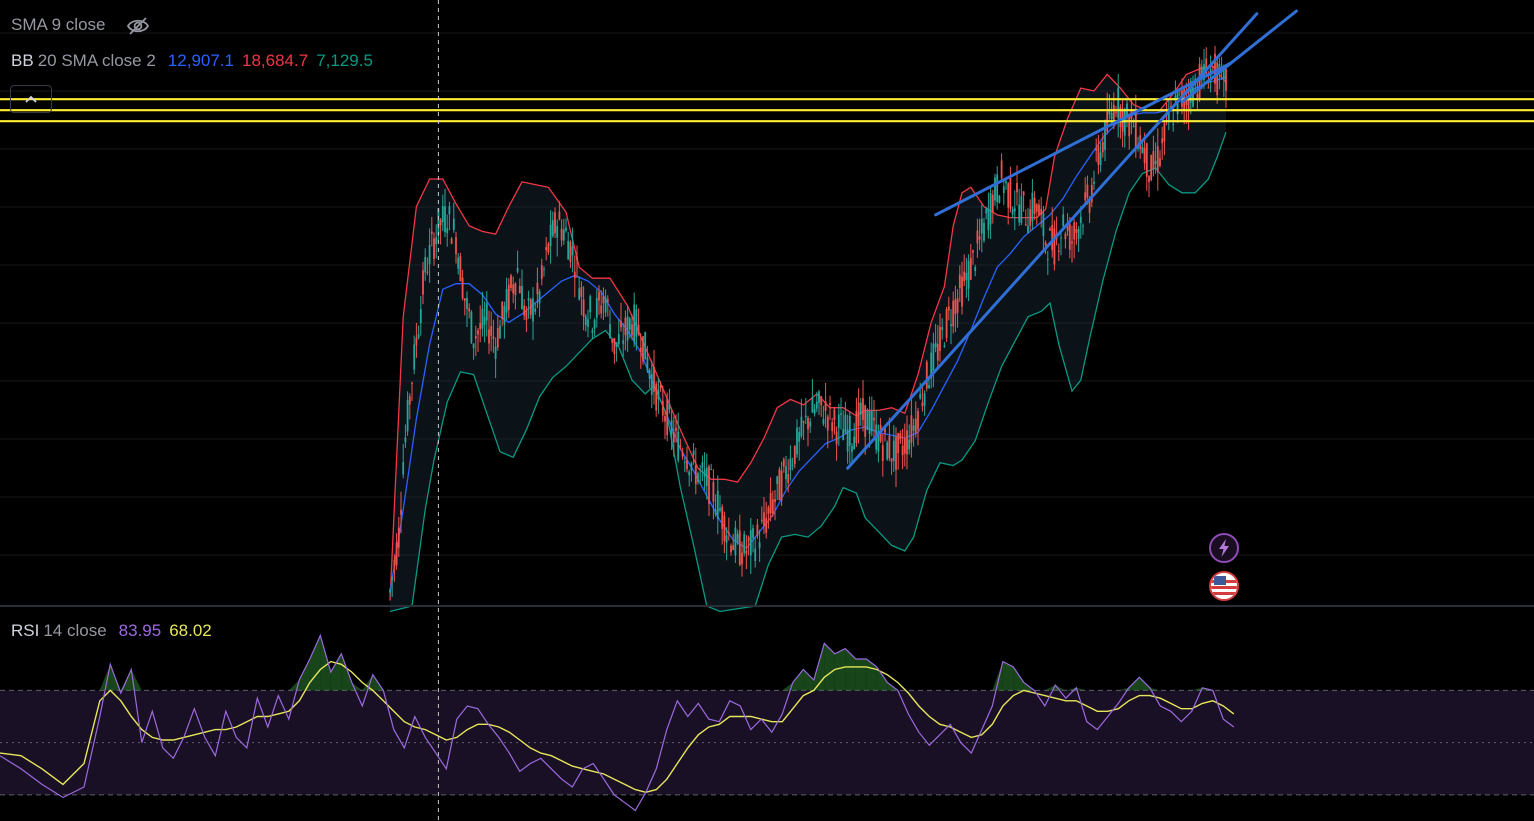  I want to click on bb-legend: BB 20 SMA close 2 12,907.1 18,684.7 7,129.5, so click(196, 61).